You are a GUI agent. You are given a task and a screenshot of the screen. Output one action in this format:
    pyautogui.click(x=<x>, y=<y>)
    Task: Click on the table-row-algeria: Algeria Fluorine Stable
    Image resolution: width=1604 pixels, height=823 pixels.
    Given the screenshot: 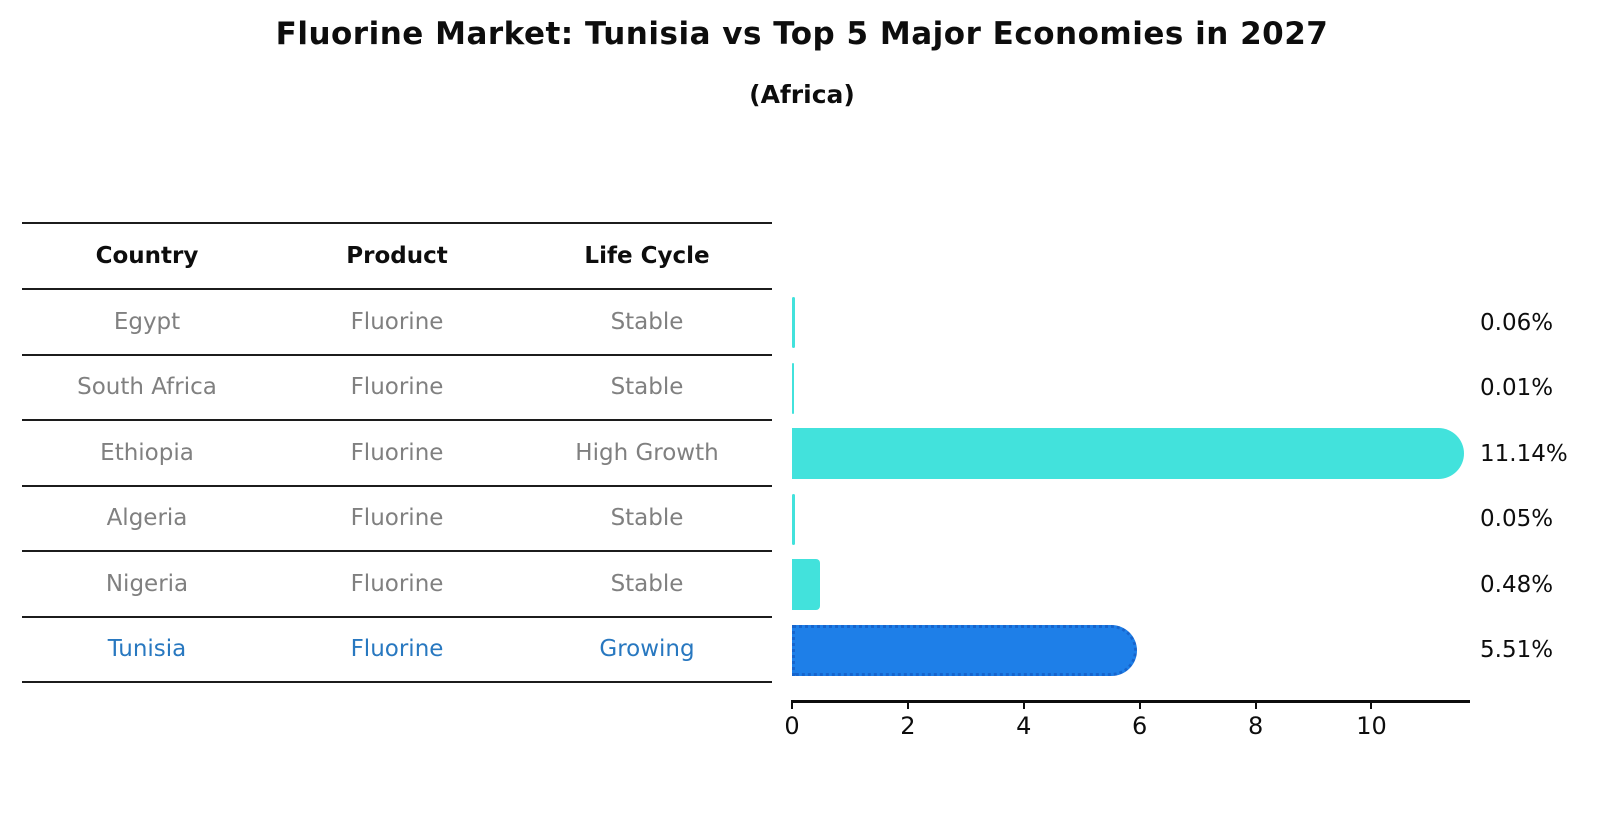 What is the action you would take?
    pyautogui.click(x=397, y=519)
    